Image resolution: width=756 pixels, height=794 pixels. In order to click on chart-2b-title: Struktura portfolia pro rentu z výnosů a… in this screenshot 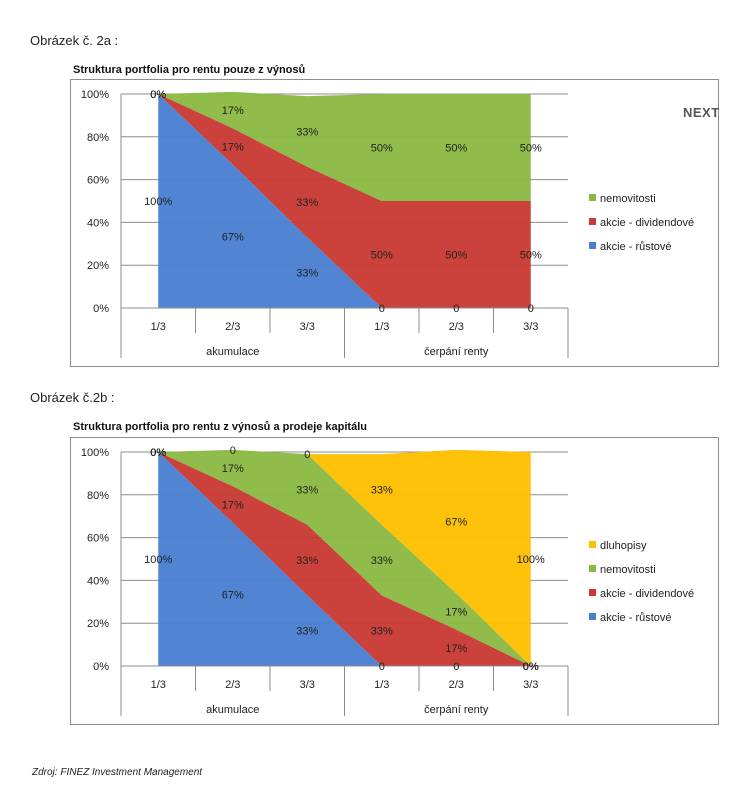, I will do `click(220, 427)`.